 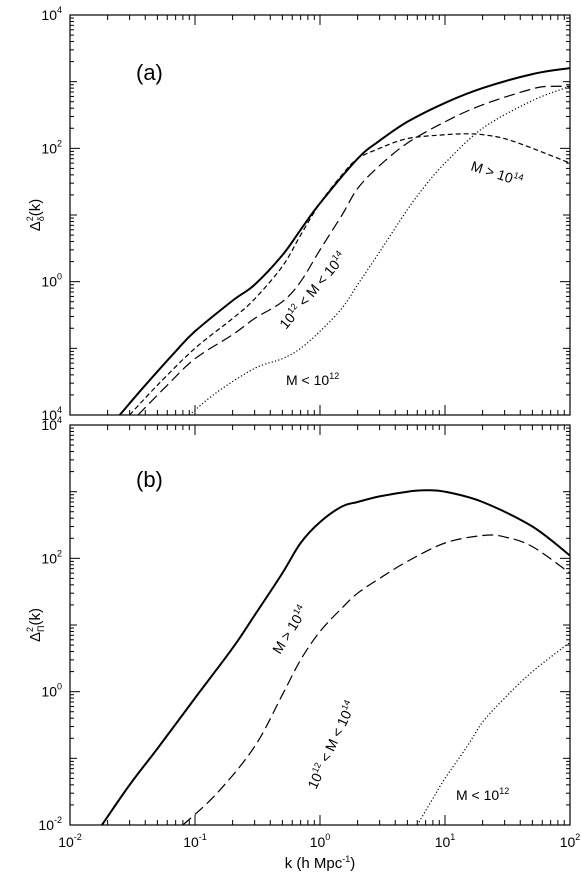 I want to click on y-tick-label: 10⁻², so click(x=50, y=824).